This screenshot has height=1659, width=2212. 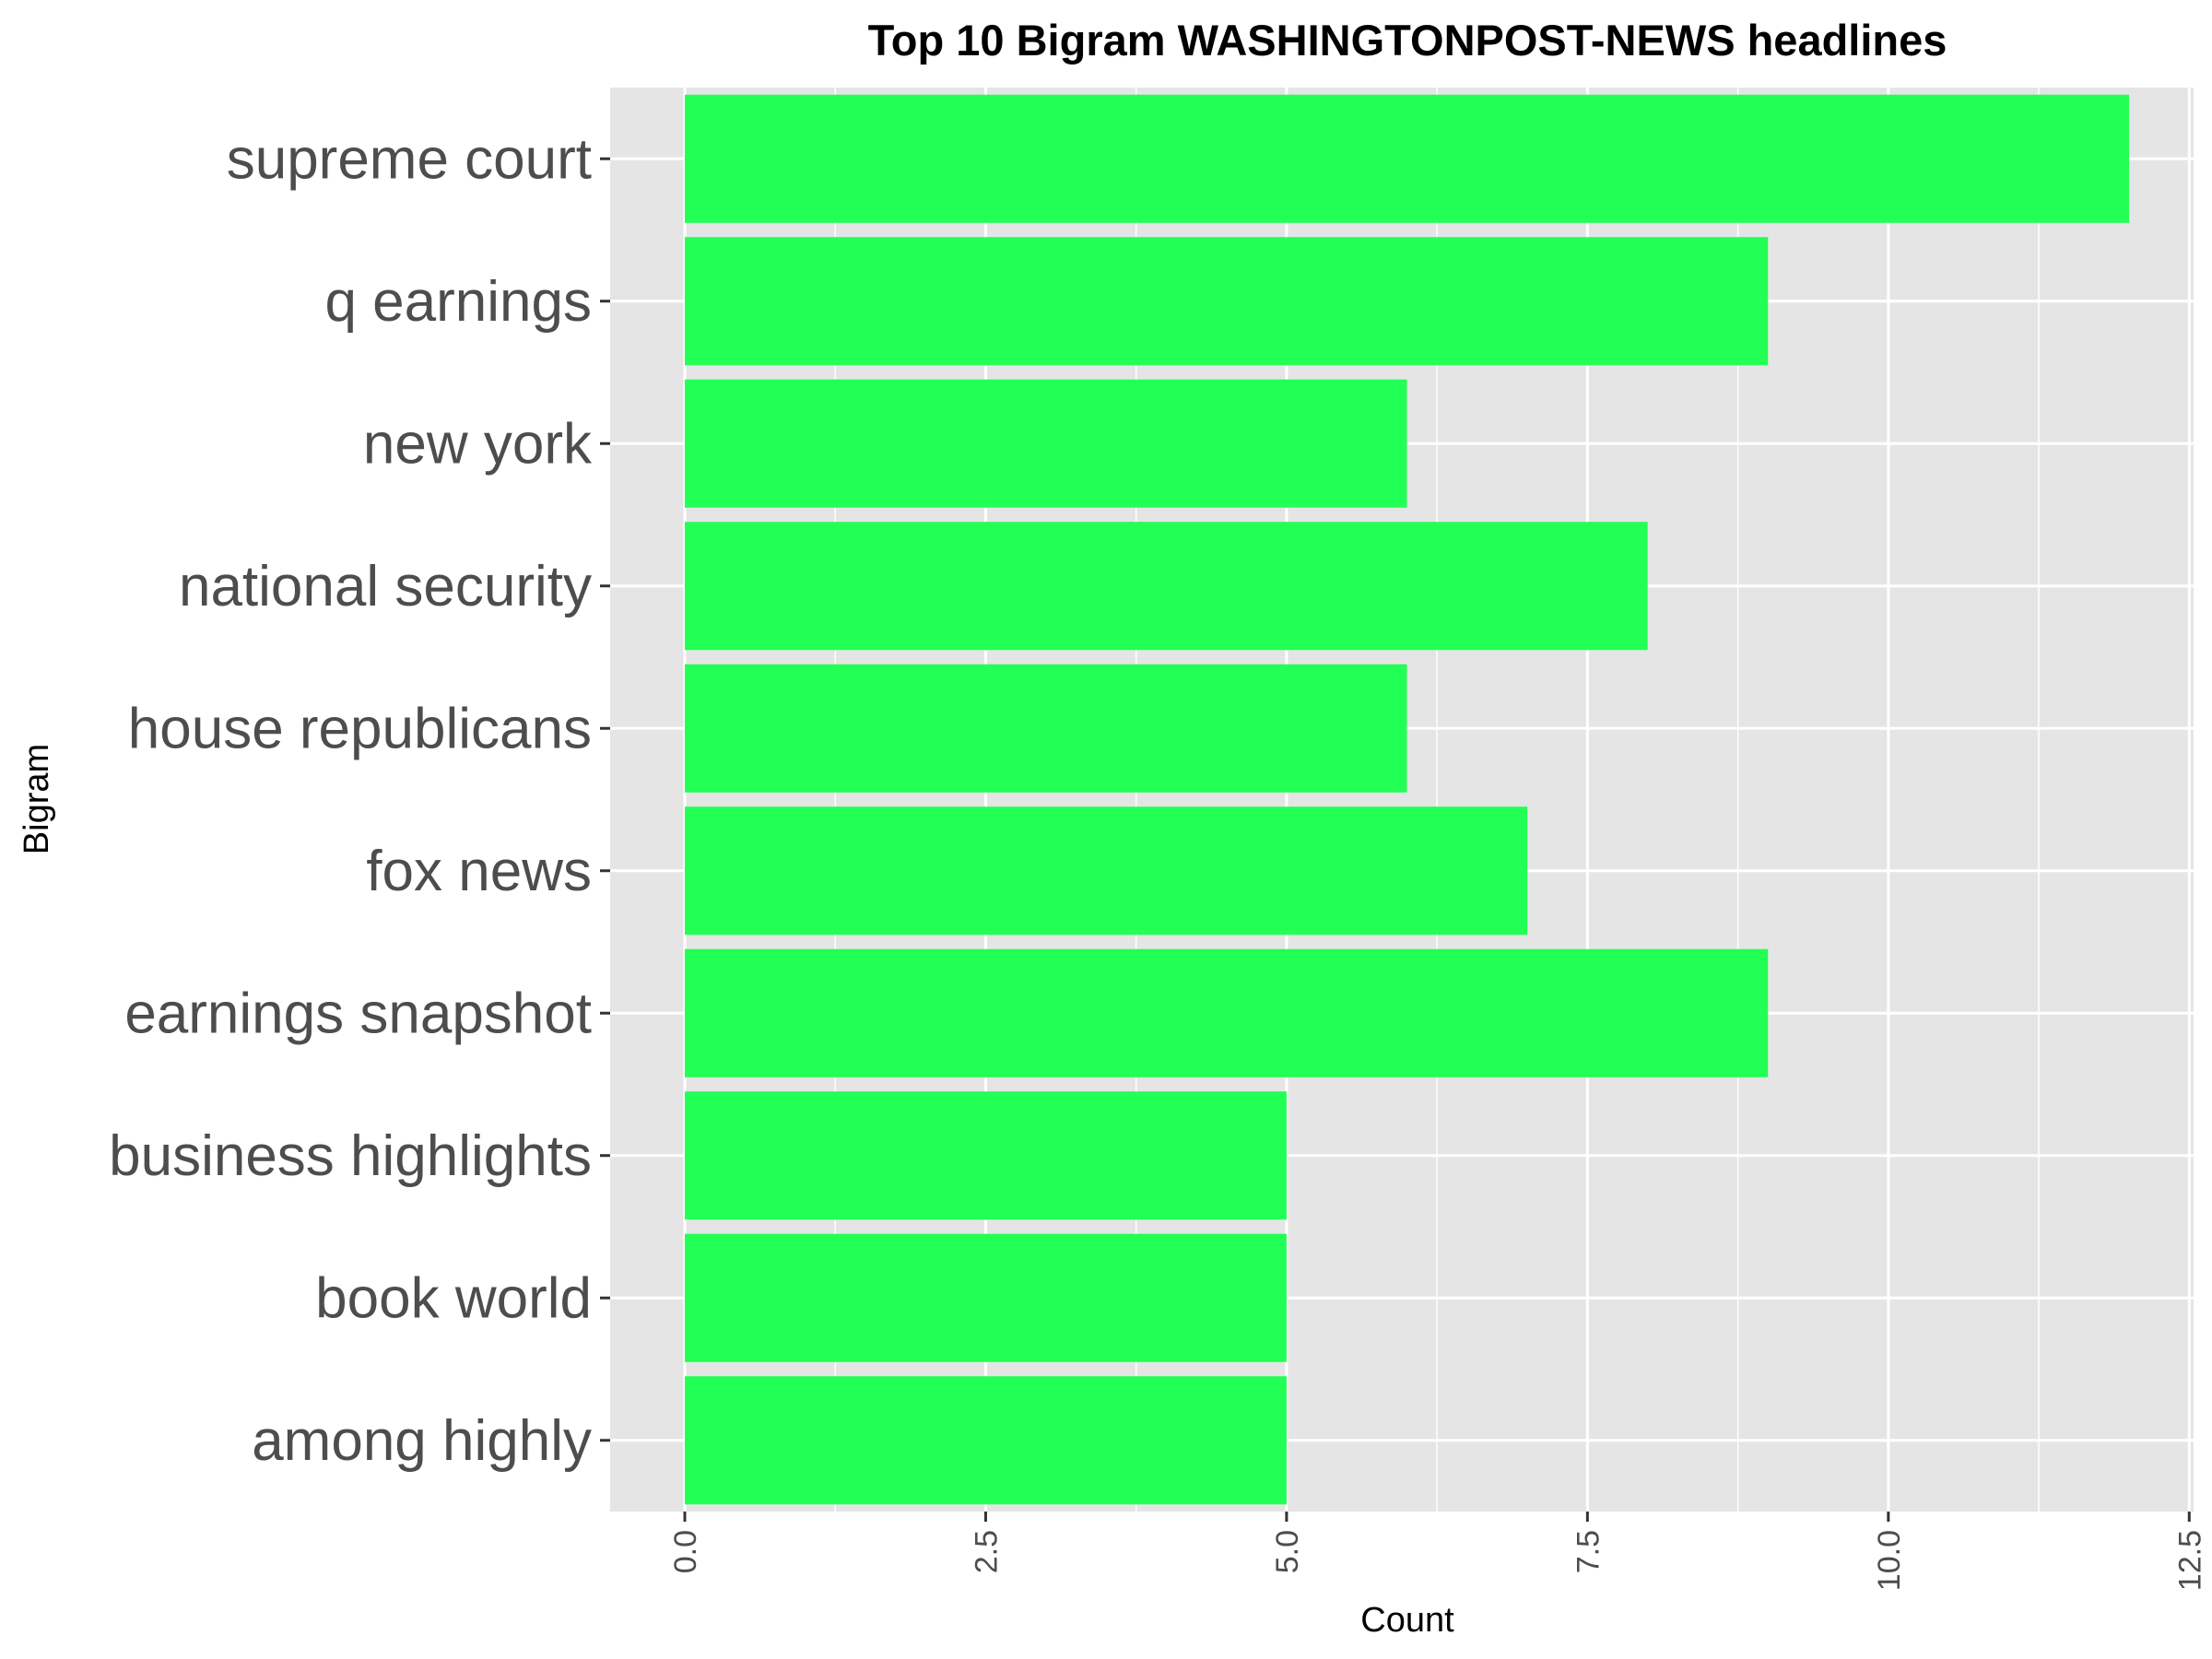 What do you see at coordinates (479, 871) in the screenshot?
I see `y-tick-label: fox news` at bounding box center [479, 871].